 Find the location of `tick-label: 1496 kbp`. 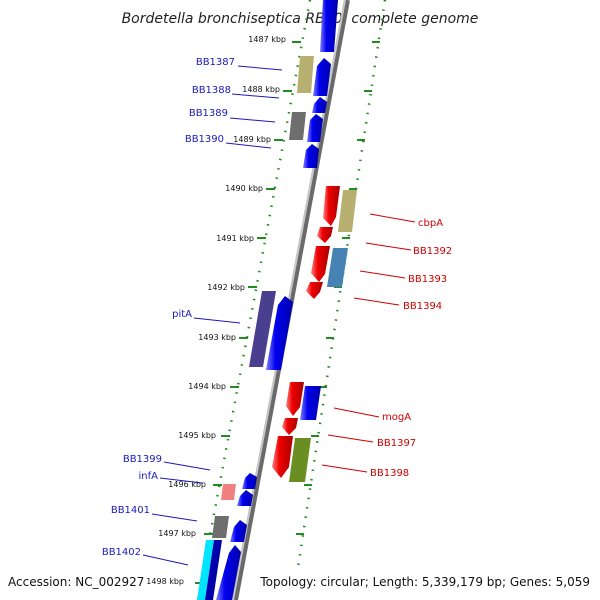

tick-label: 1496 kbp is located at coordinates (187, 484).